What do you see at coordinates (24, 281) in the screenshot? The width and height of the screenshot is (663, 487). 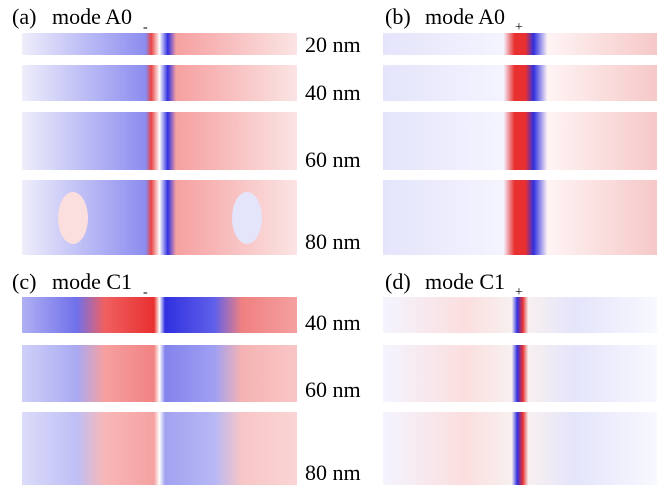 I see `panel-label: (c)` at bounding box center [24, 281].